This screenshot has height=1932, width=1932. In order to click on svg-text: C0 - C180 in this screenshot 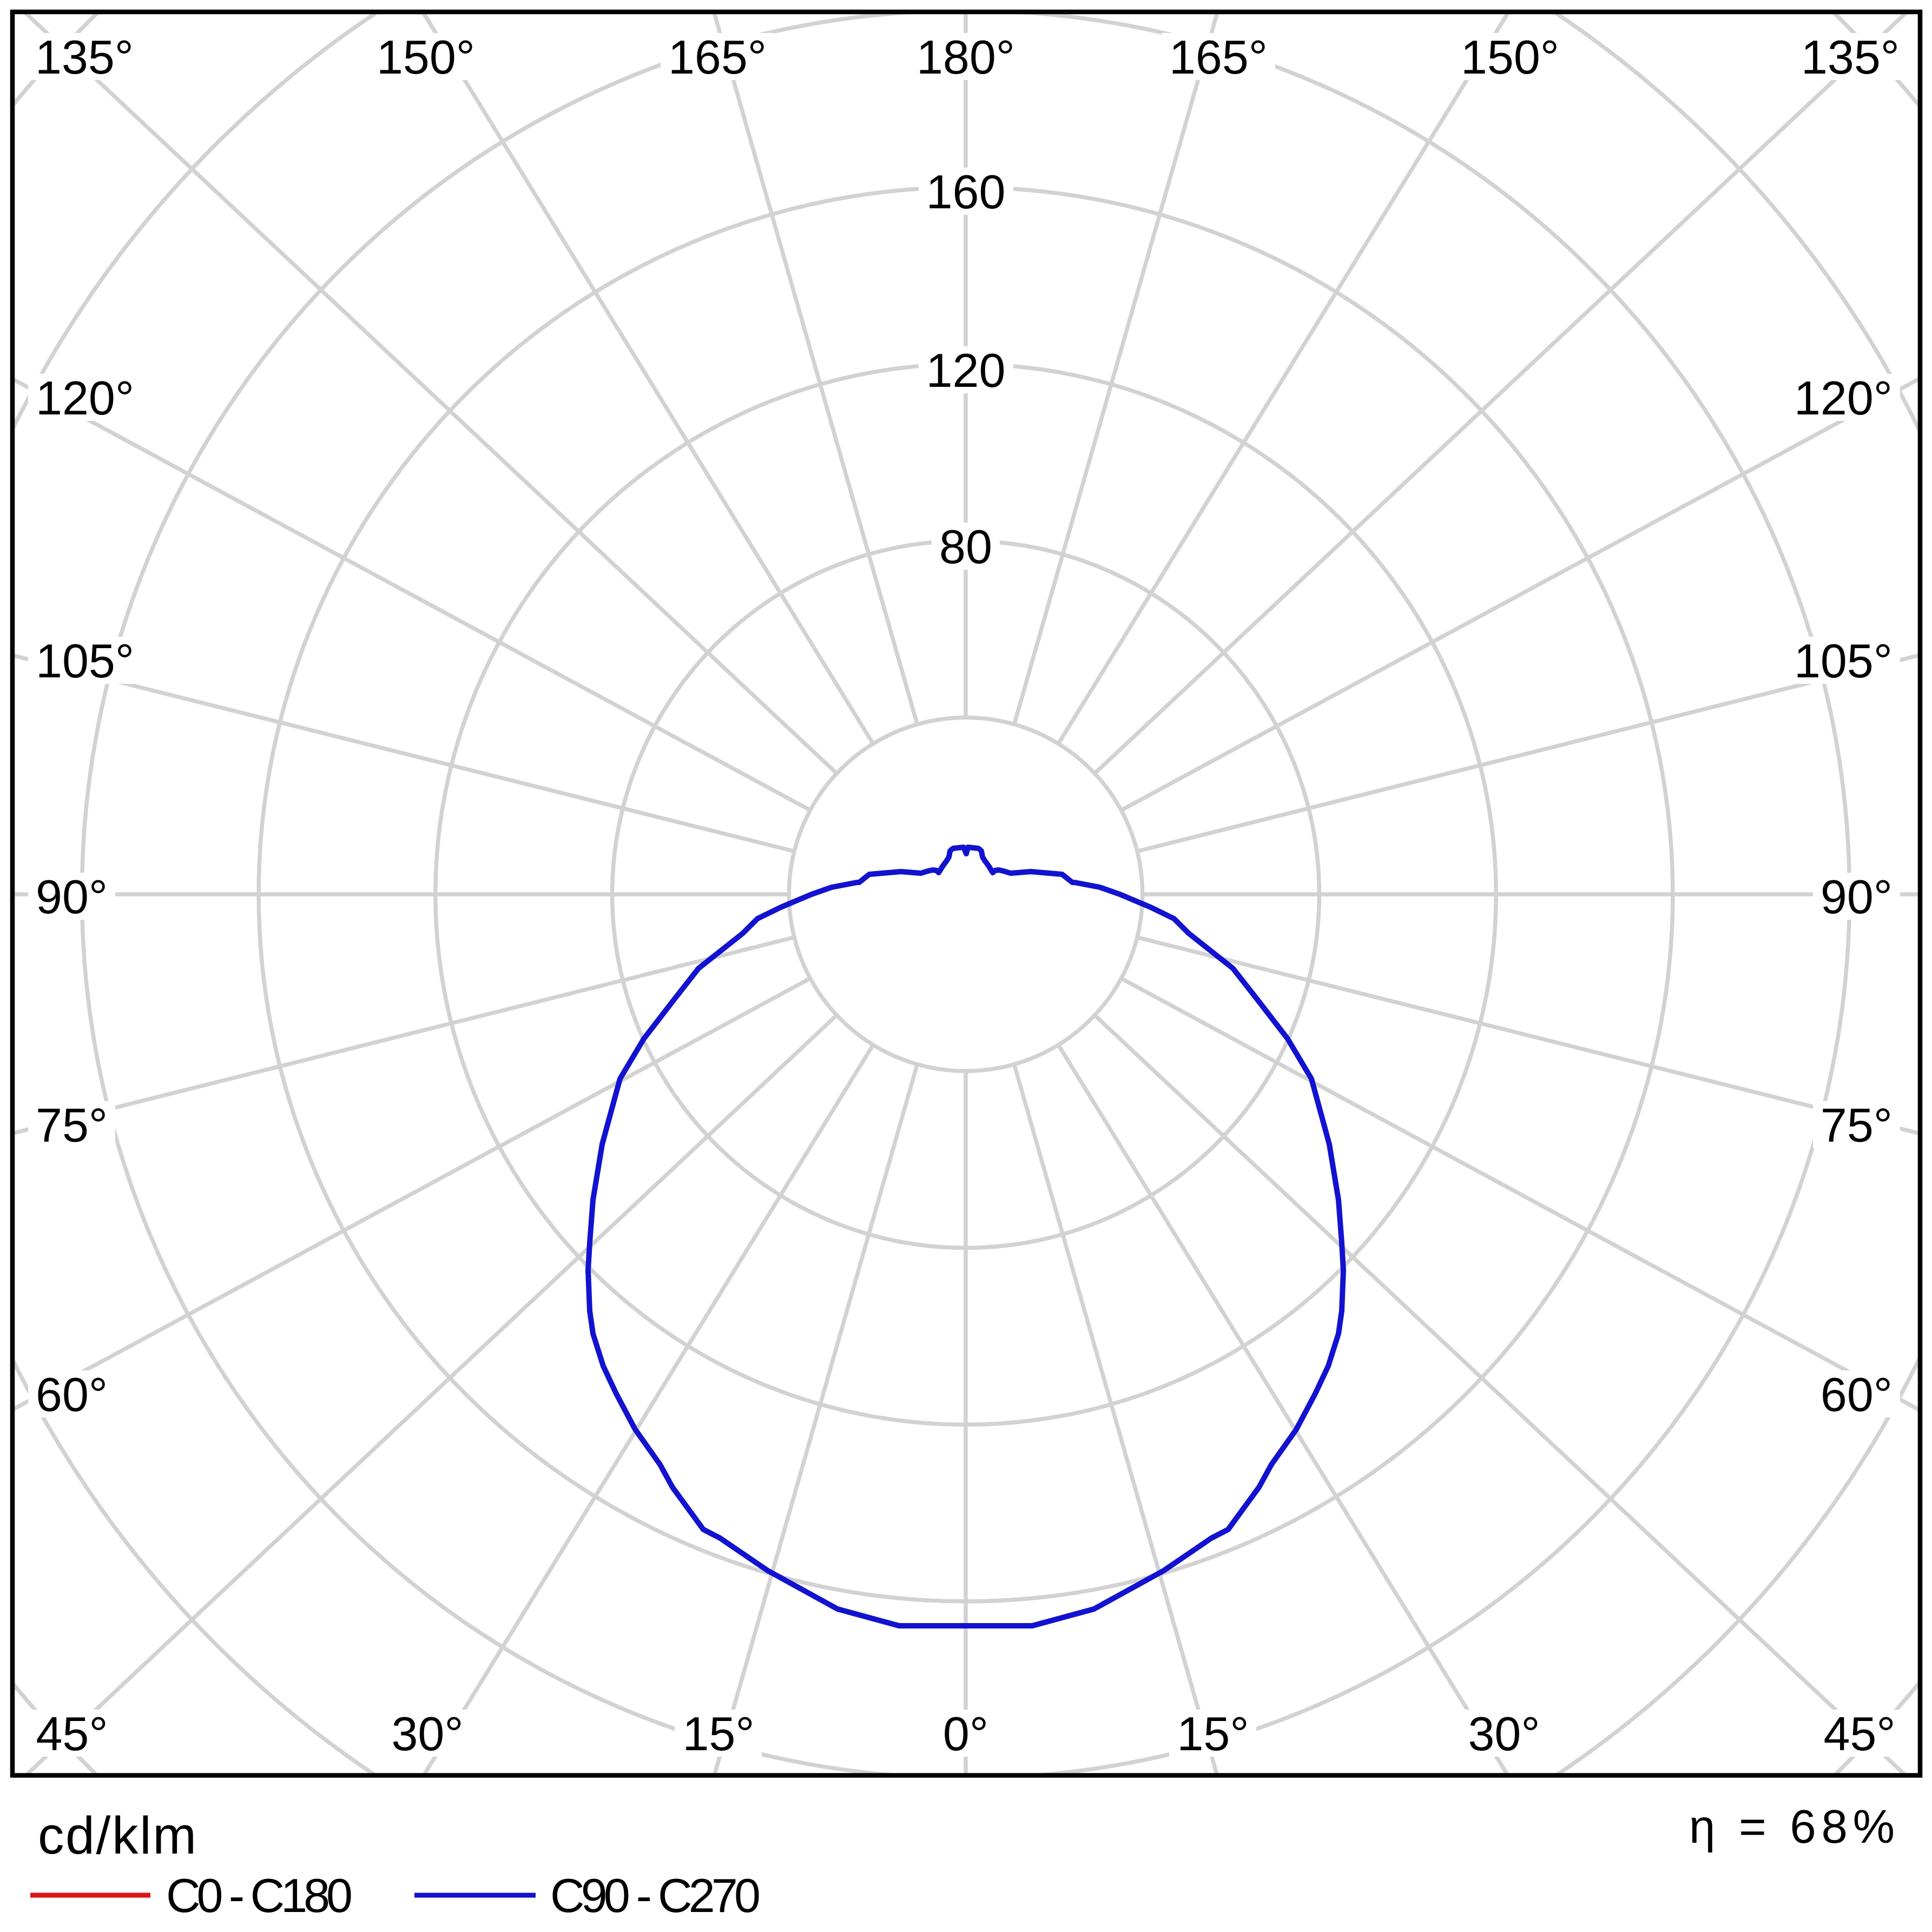, I will do `click(259, 1895)`.